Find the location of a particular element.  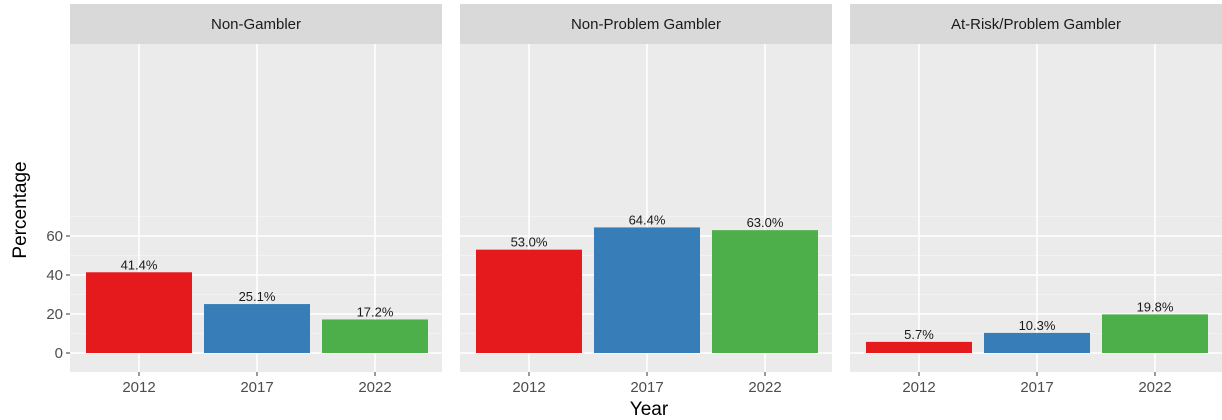

y-tick-label: 20 is located at coordinates (54, 314).